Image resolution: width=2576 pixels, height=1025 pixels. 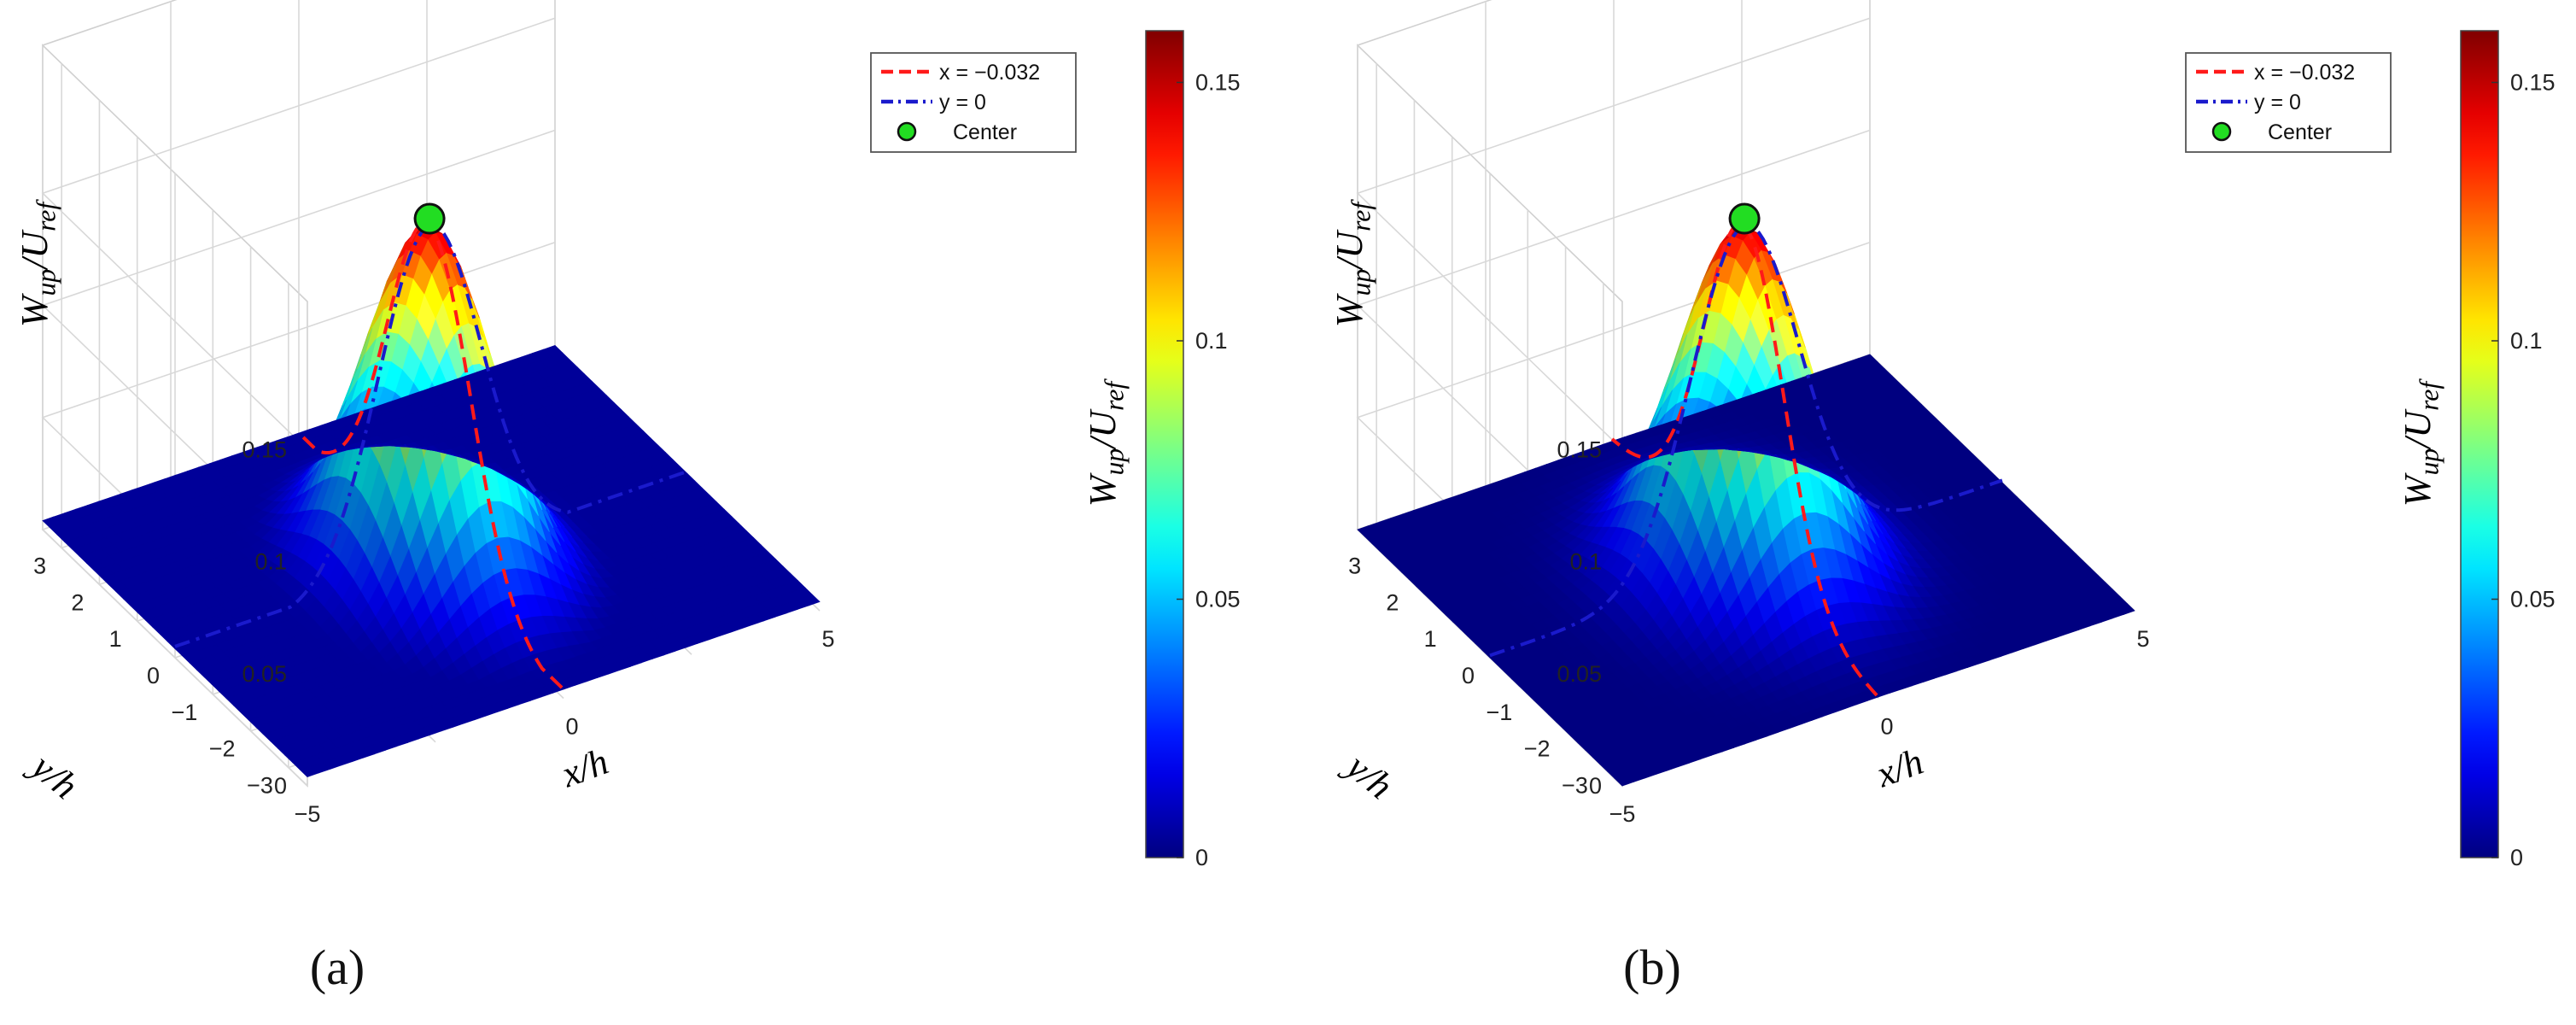 I want to click on panel-label: (b), so click(x=1652, y=967).